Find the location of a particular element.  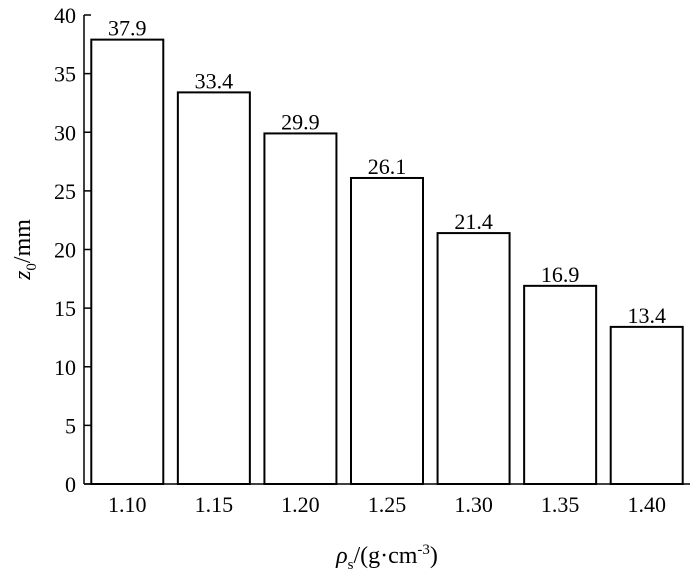

bar-1.15 is located at coordinates (213, 288).